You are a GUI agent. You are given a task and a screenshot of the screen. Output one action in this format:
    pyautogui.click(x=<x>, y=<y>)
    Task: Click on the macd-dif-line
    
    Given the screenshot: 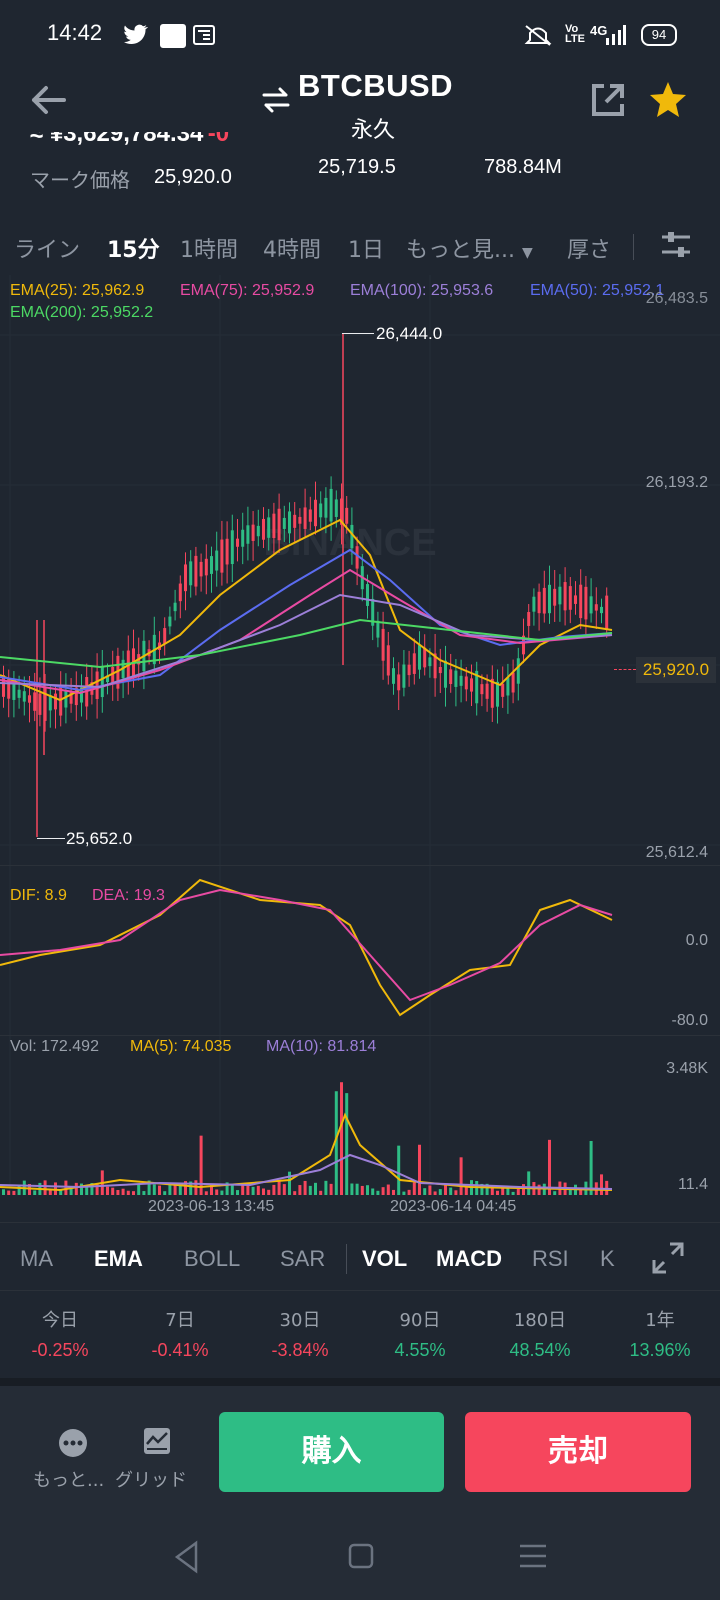 What is the action you would take?
    pyautogui.click(x=306, y=947)
    